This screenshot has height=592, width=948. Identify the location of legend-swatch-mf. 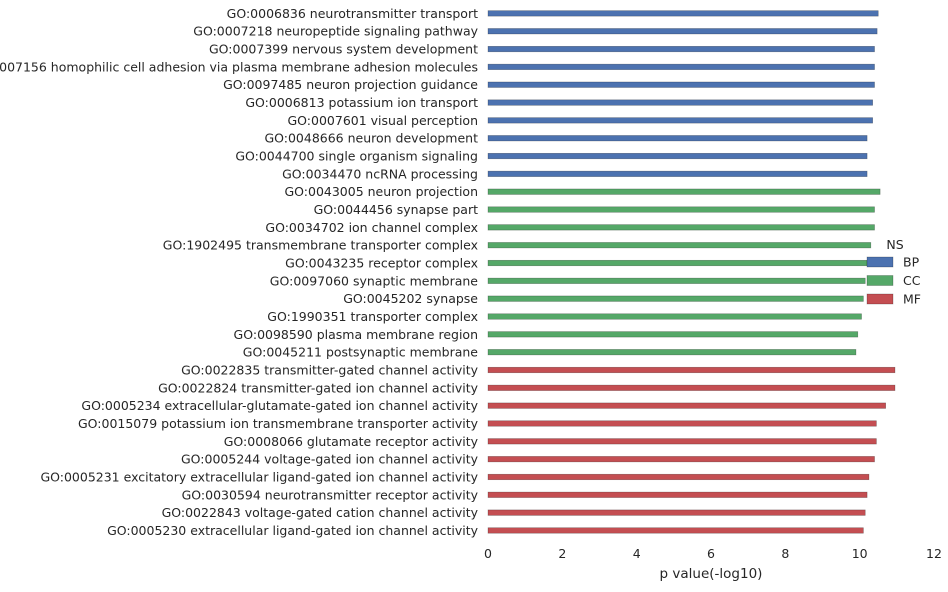
(880, 299).